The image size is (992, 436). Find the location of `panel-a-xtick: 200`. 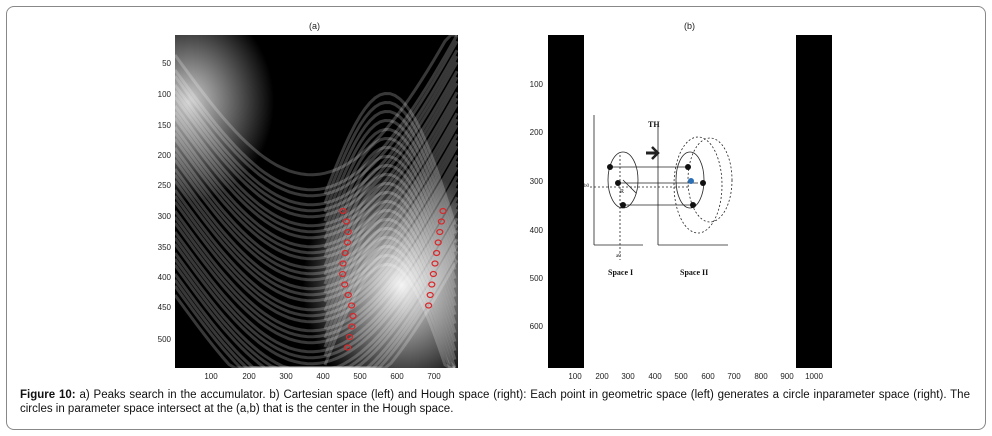

panel-a-xtick: 200 is located at coordinates (249, 376).